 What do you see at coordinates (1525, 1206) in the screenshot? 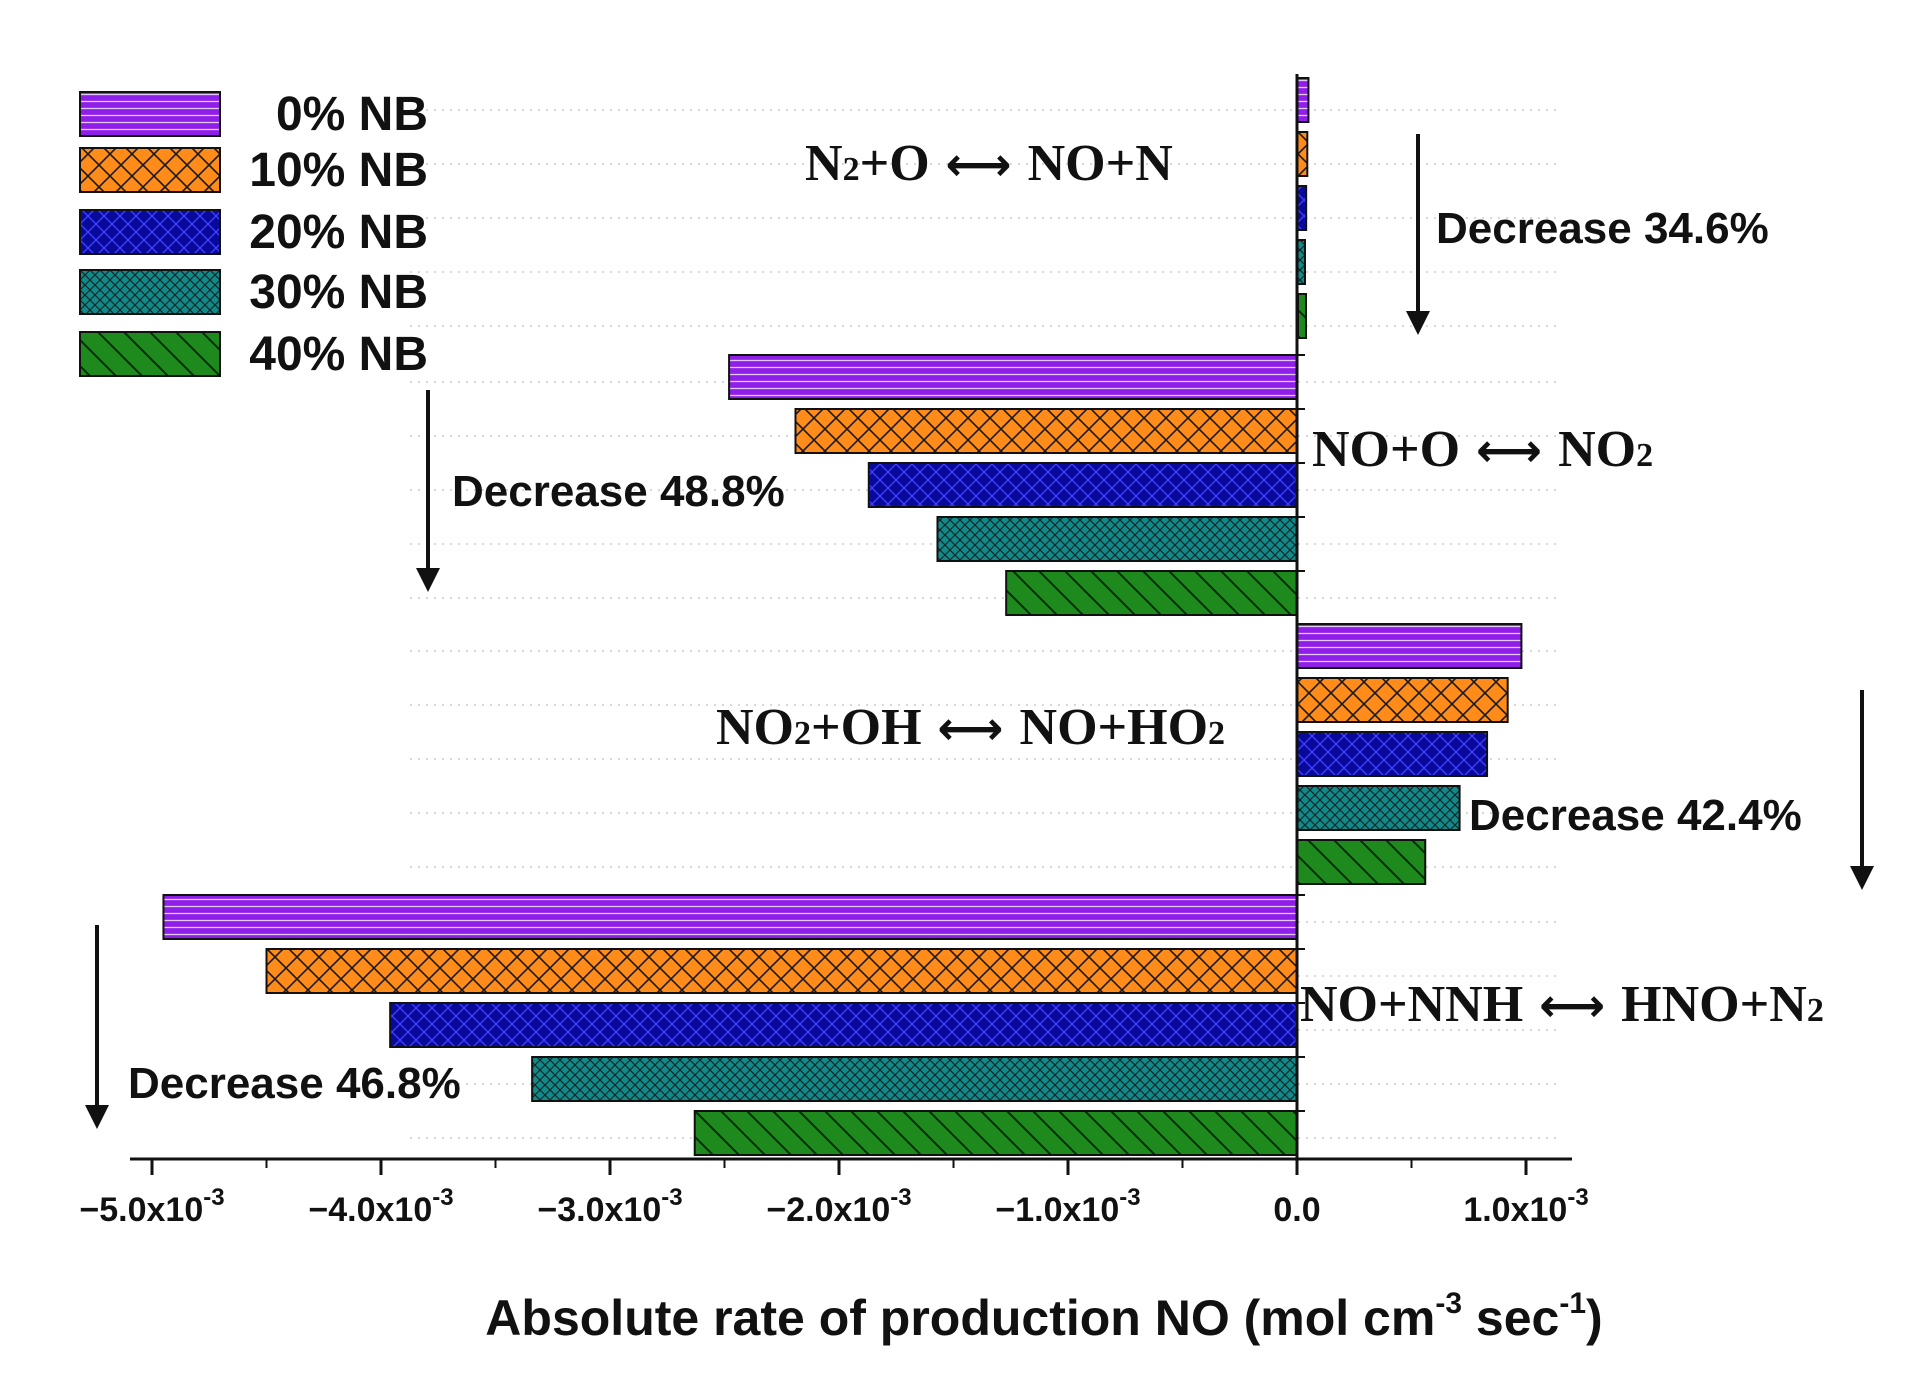
I see `x-tick-label: 1.0x10⁻³` at bounding box center [1525, 1206].